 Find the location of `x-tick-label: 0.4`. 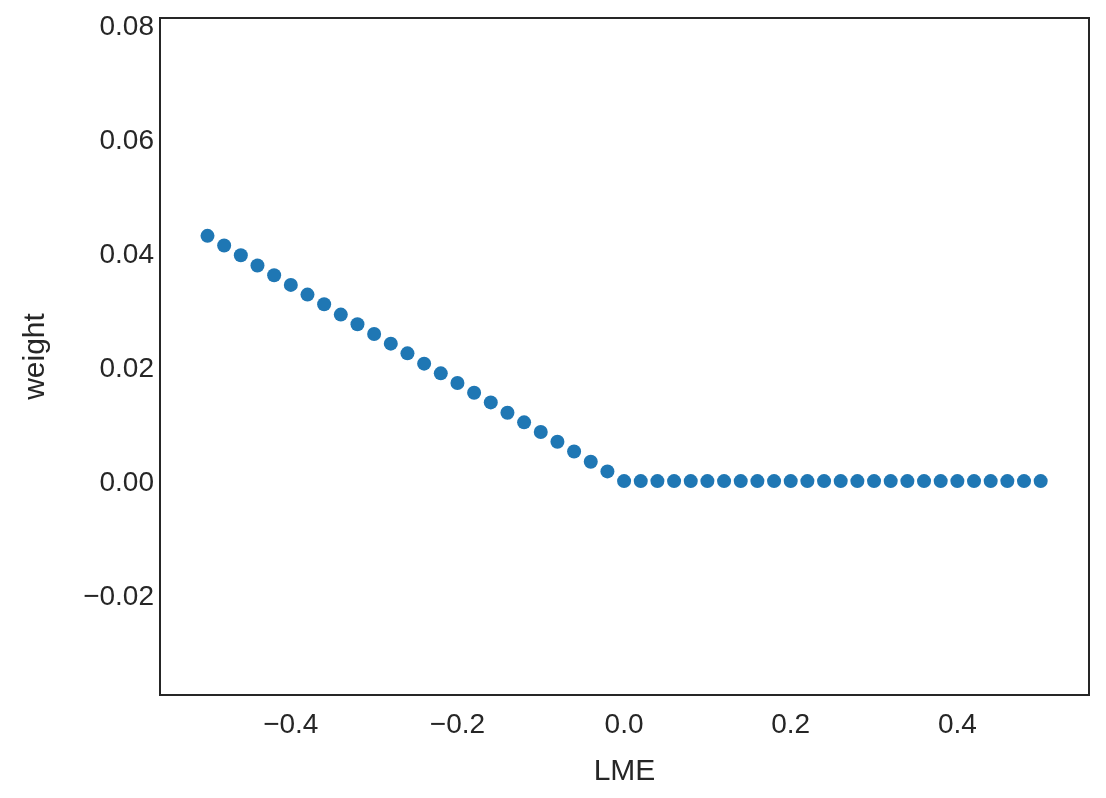

x-tick-label: 0.4 is located at coordinates (957, 723).